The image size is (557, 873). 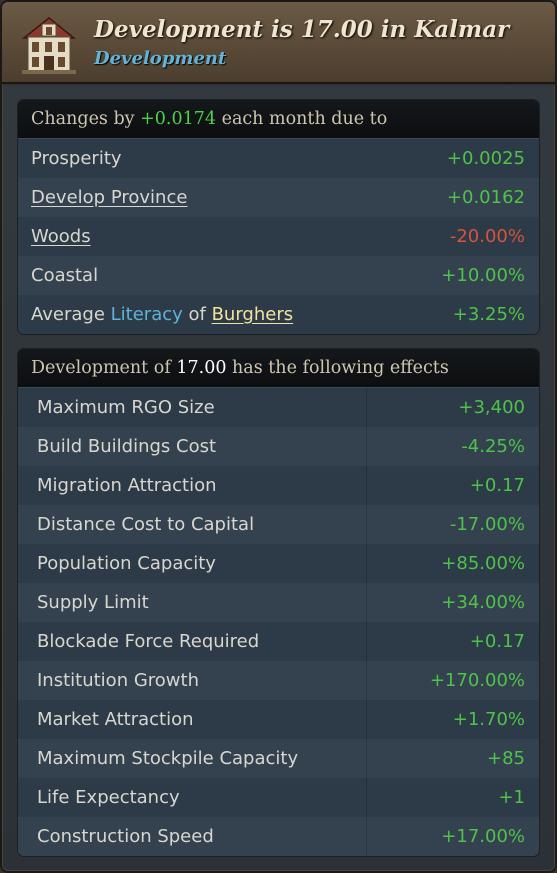 What do you see at coordinates (511, 797) in the screenshot?
I see `effect-value: +1` at bounding box center [511, 797].